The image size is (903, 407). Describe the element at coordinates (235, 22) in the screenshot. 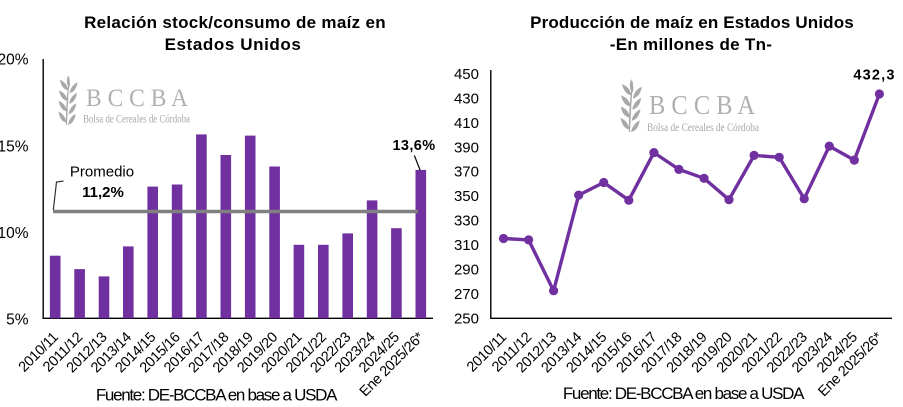

I see `svg-text:Relación stock/consumo de maíz: Relación stock/consumo de maíz en` at that location.